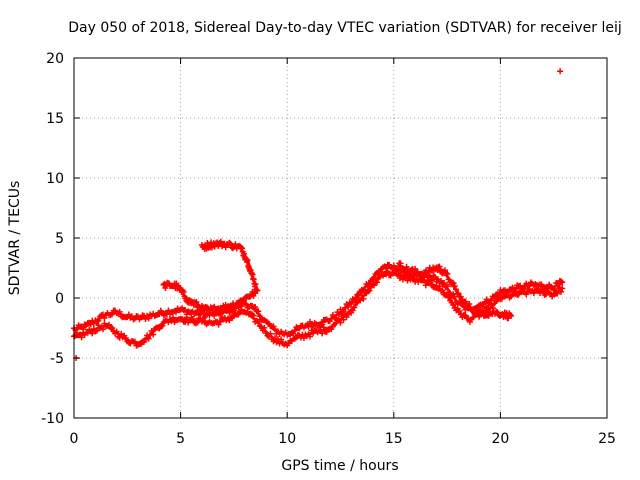 The image size is (640, 480). I want to click on x-axis-label: GPS time / hours, so click(339, 466).